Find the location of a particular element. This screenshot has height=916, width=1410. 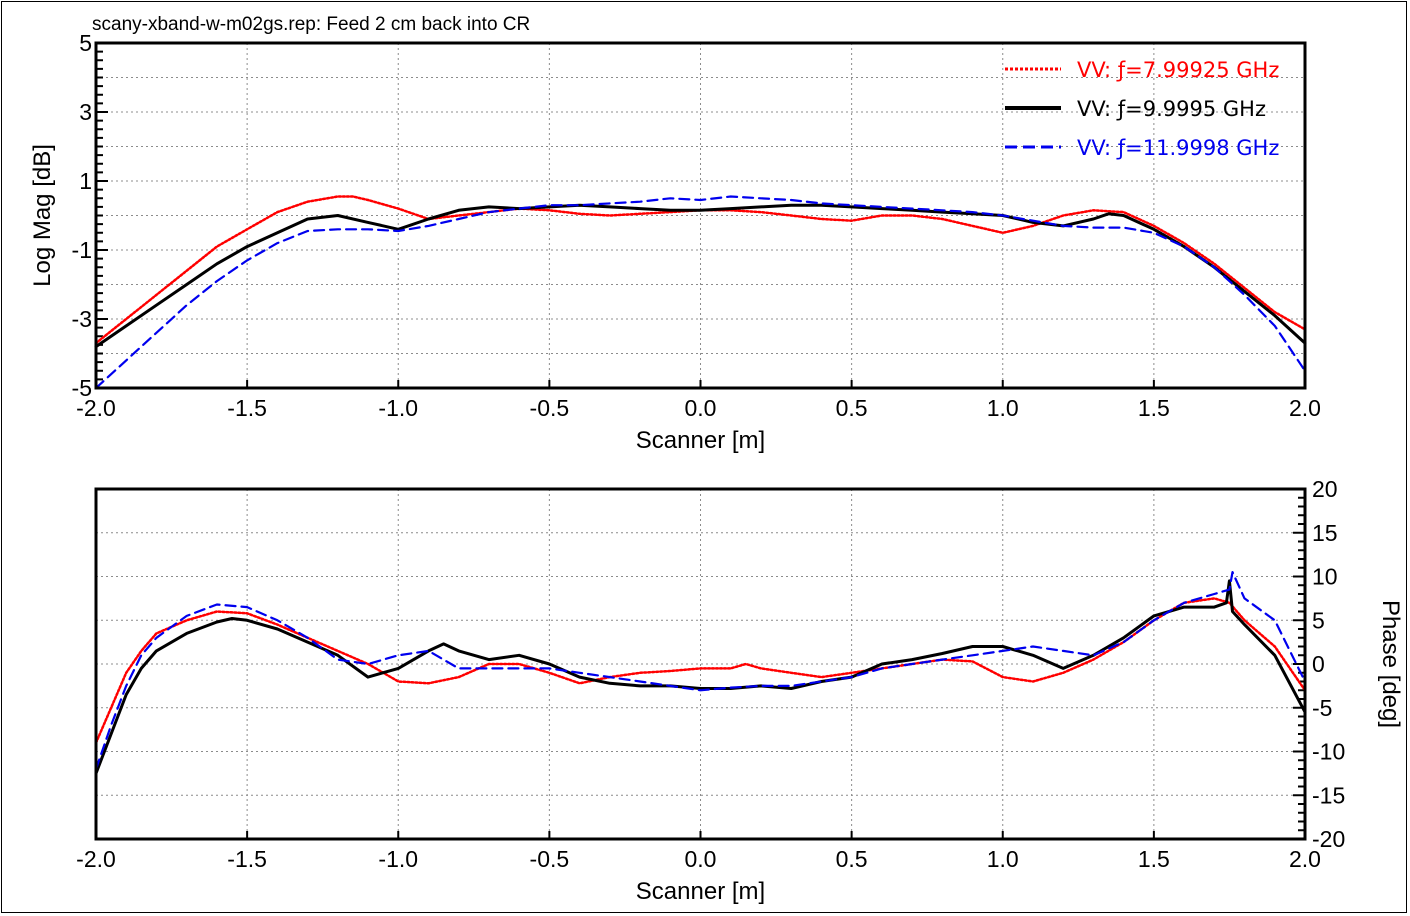

y-tick-label: 15 is located at coordinates (1325, 533).